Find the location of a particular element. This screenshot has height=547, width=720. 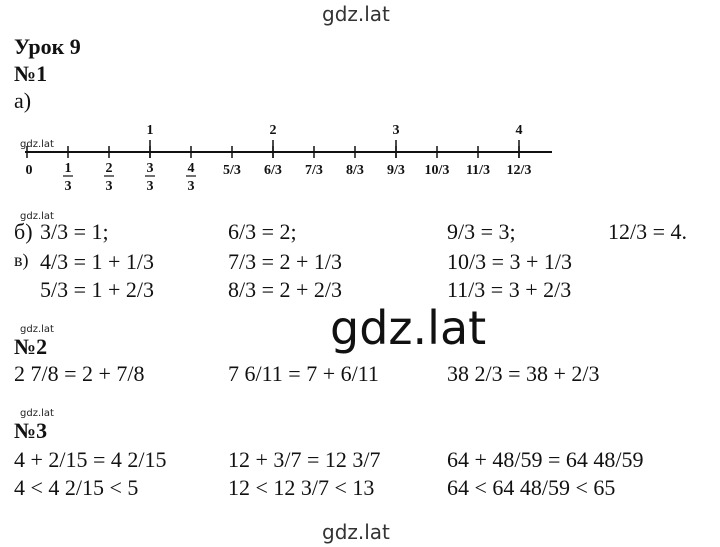

part-label: б) is located at coordinates (23, 231).